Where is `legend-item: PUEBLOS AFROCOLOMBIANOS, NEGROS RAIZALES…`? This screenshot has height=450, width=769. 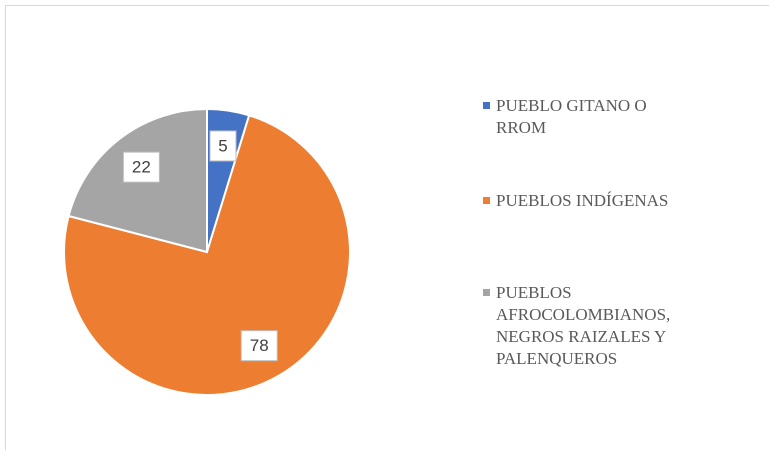 legend-item: PUEBLOS AFROCOLOMBIANOS, NEGROS RAIZALES… is located at coordinates (608, 326).